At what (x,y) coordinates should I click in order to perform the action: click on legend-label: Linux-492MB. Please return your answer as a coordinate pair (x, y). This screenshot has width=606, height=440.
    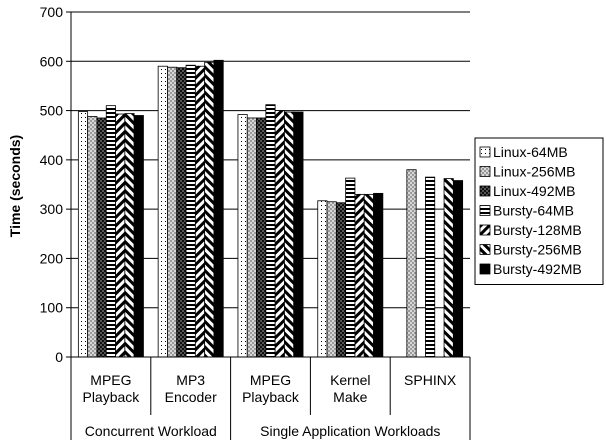
    Looking at the image, I should click on (534, 191).